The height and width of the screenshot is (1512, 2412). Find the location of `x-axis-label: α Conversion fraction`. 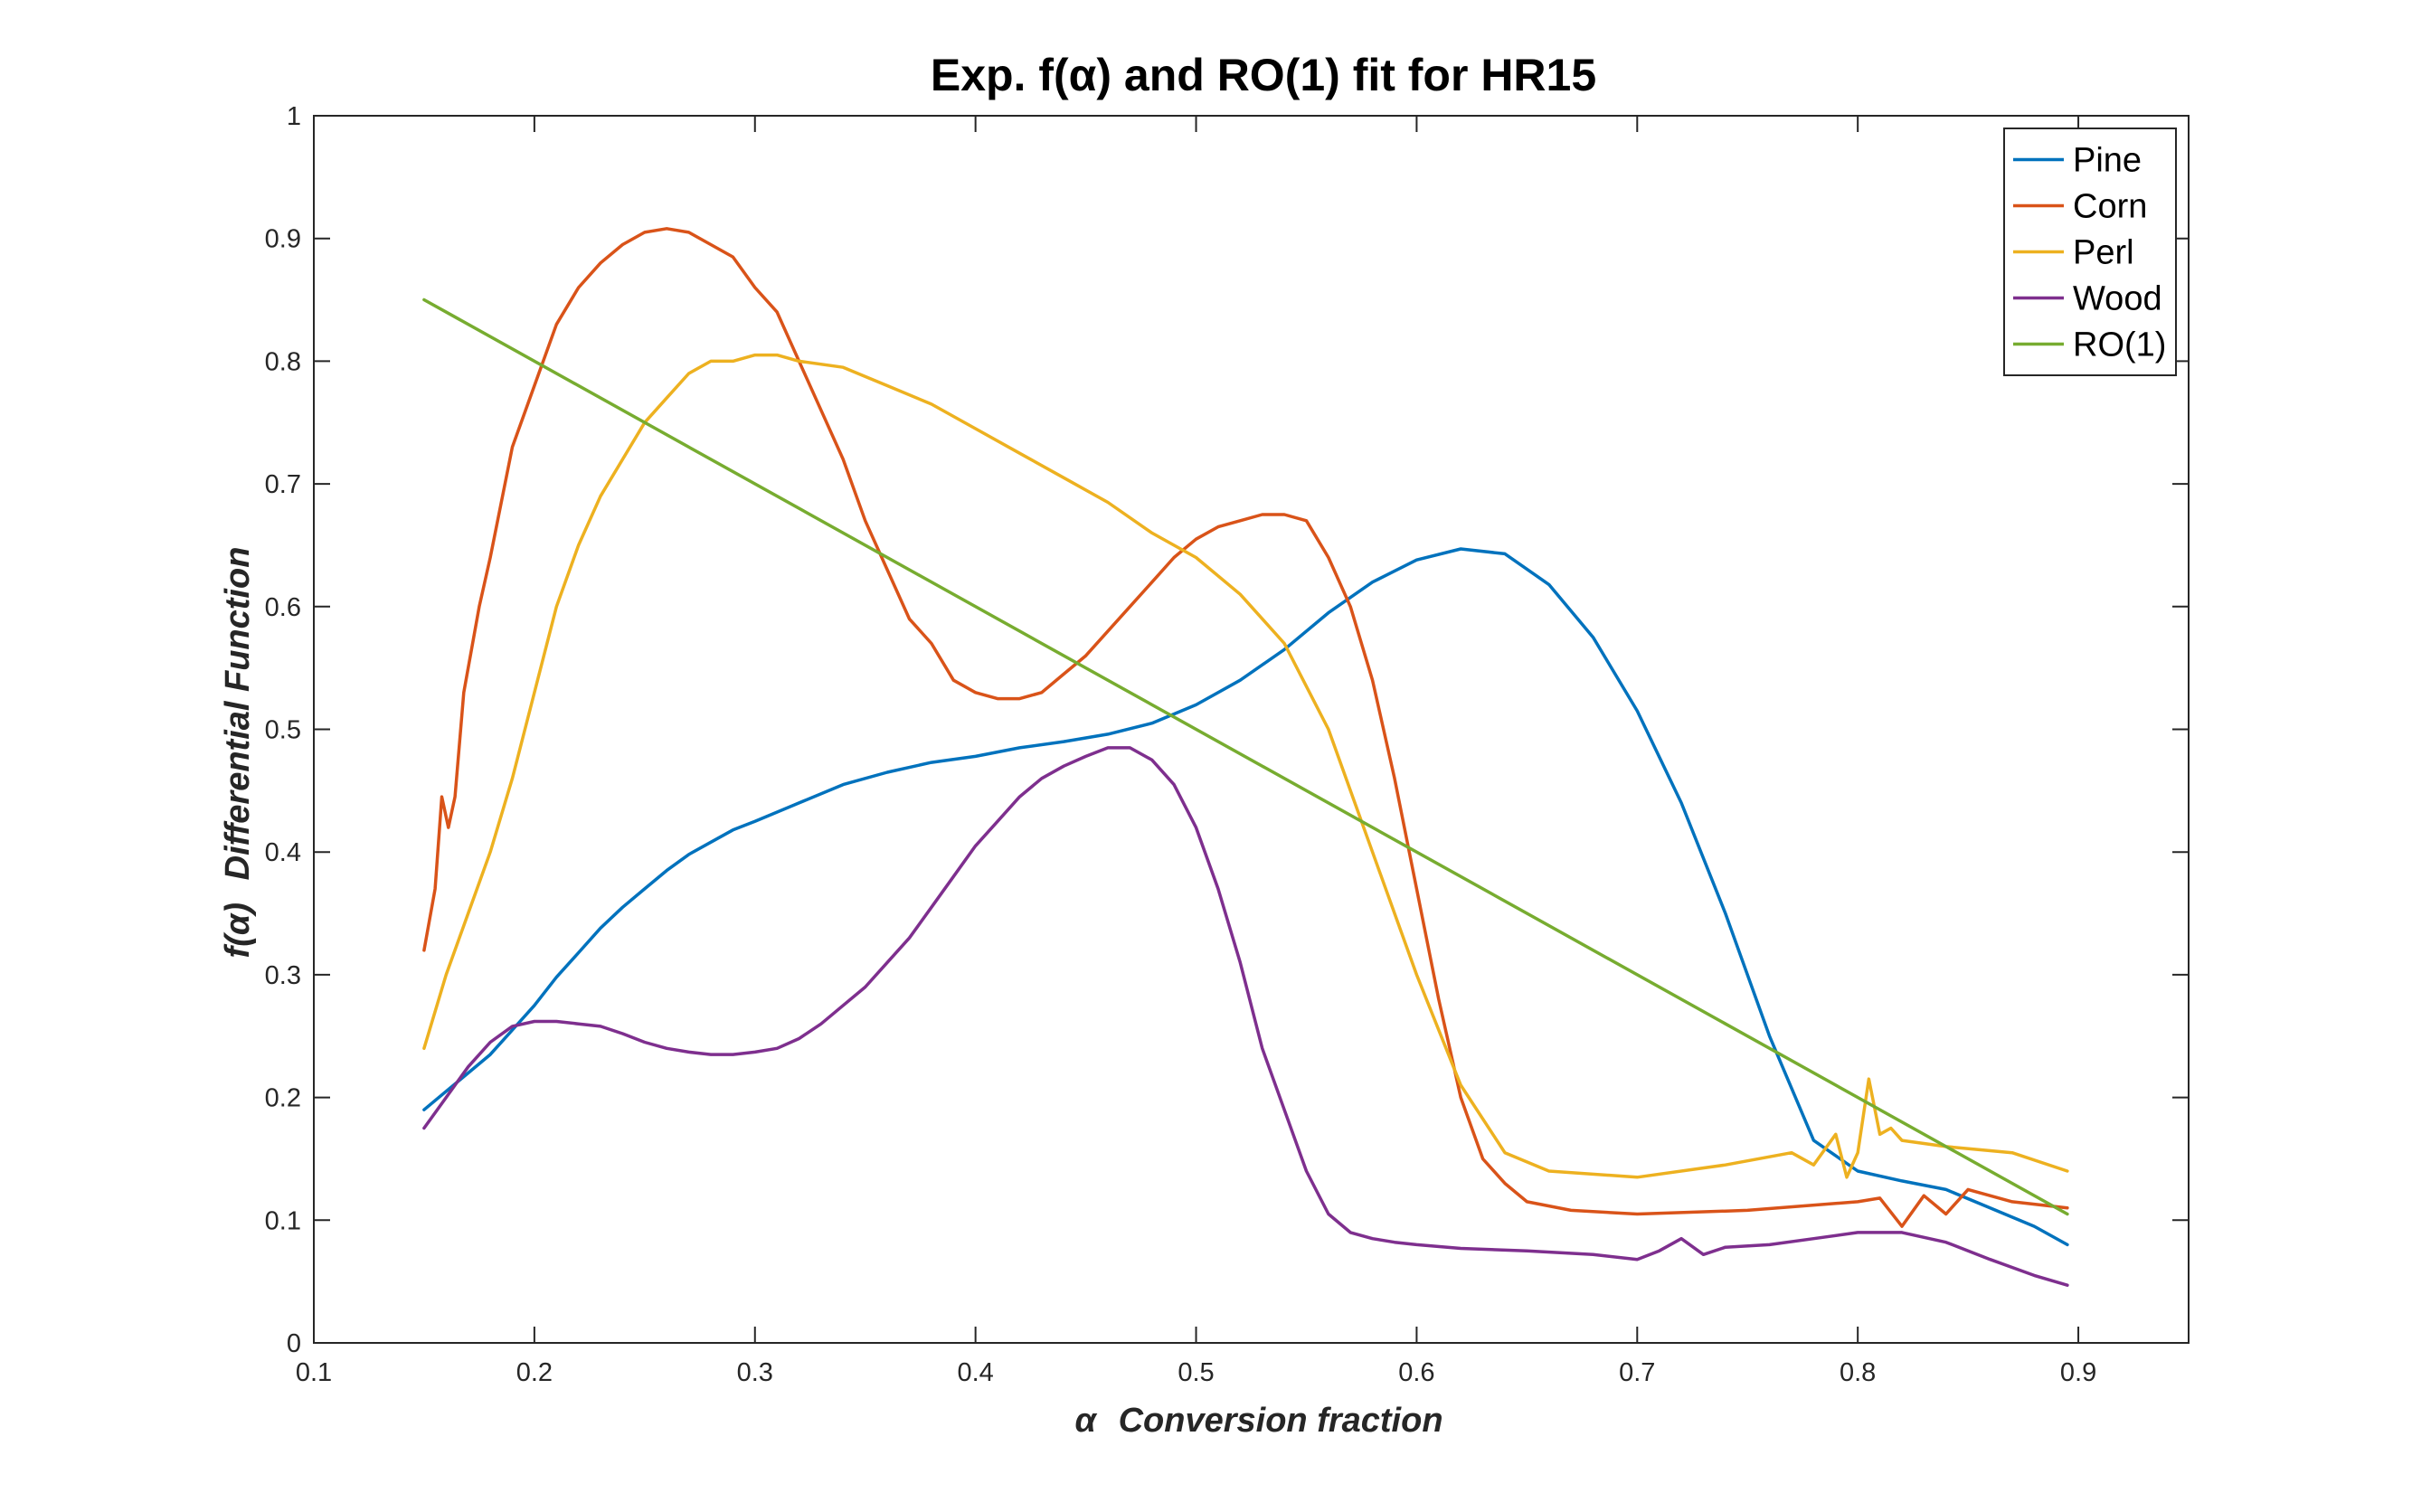

x-axis-label: α Conversion fraction is located at coordinates (1258, 1421).